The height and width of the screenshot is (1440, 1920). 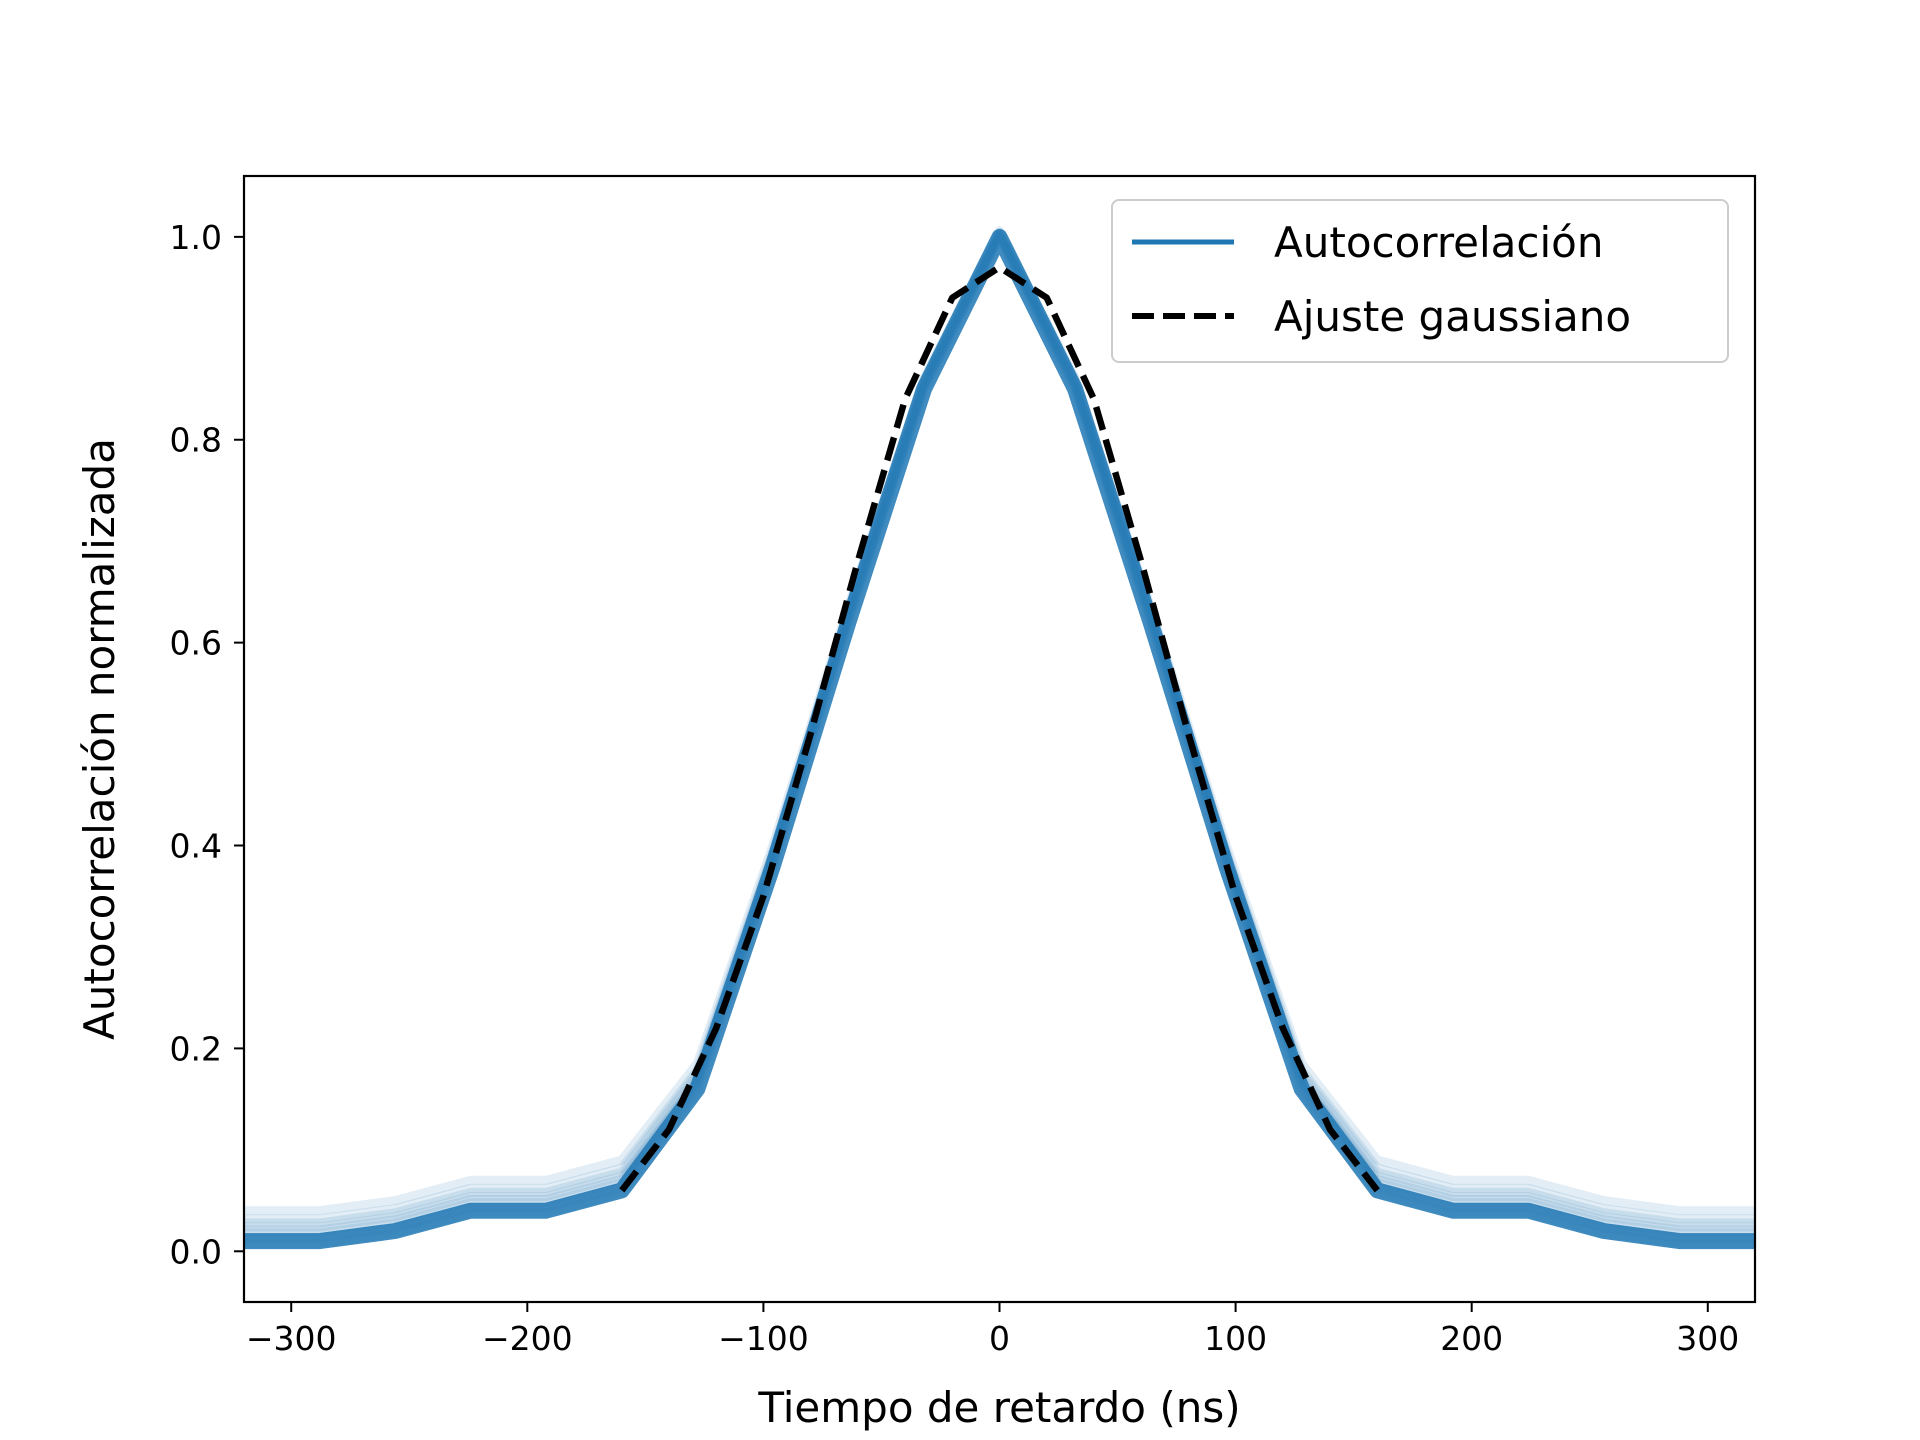 I want to click on y-tick-label: 0.8, so click(x=196, y=440).